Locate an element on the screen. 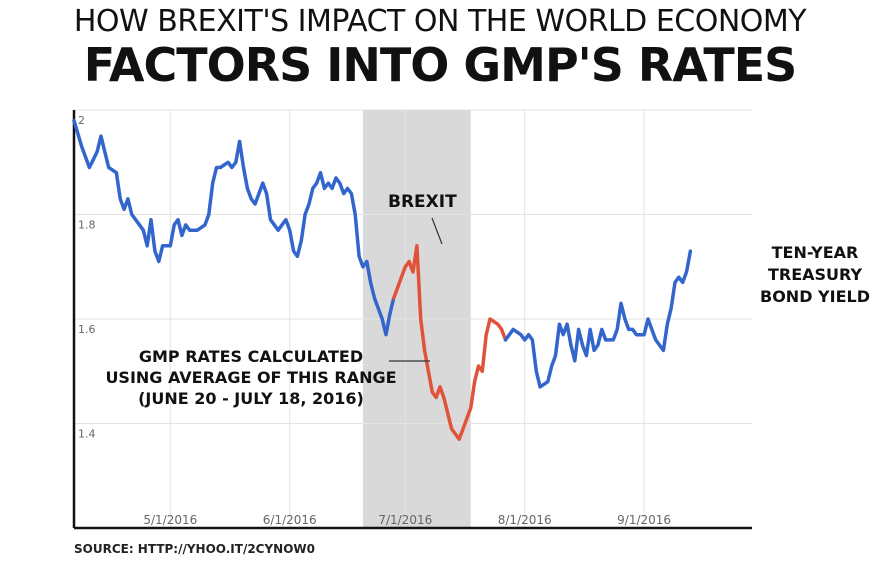 The height and width of the screenshot is (564, 880). gmp-annotation-line-3: (JUNE 20 - JULY 18, 2016) is located at coordinates (251, 398).